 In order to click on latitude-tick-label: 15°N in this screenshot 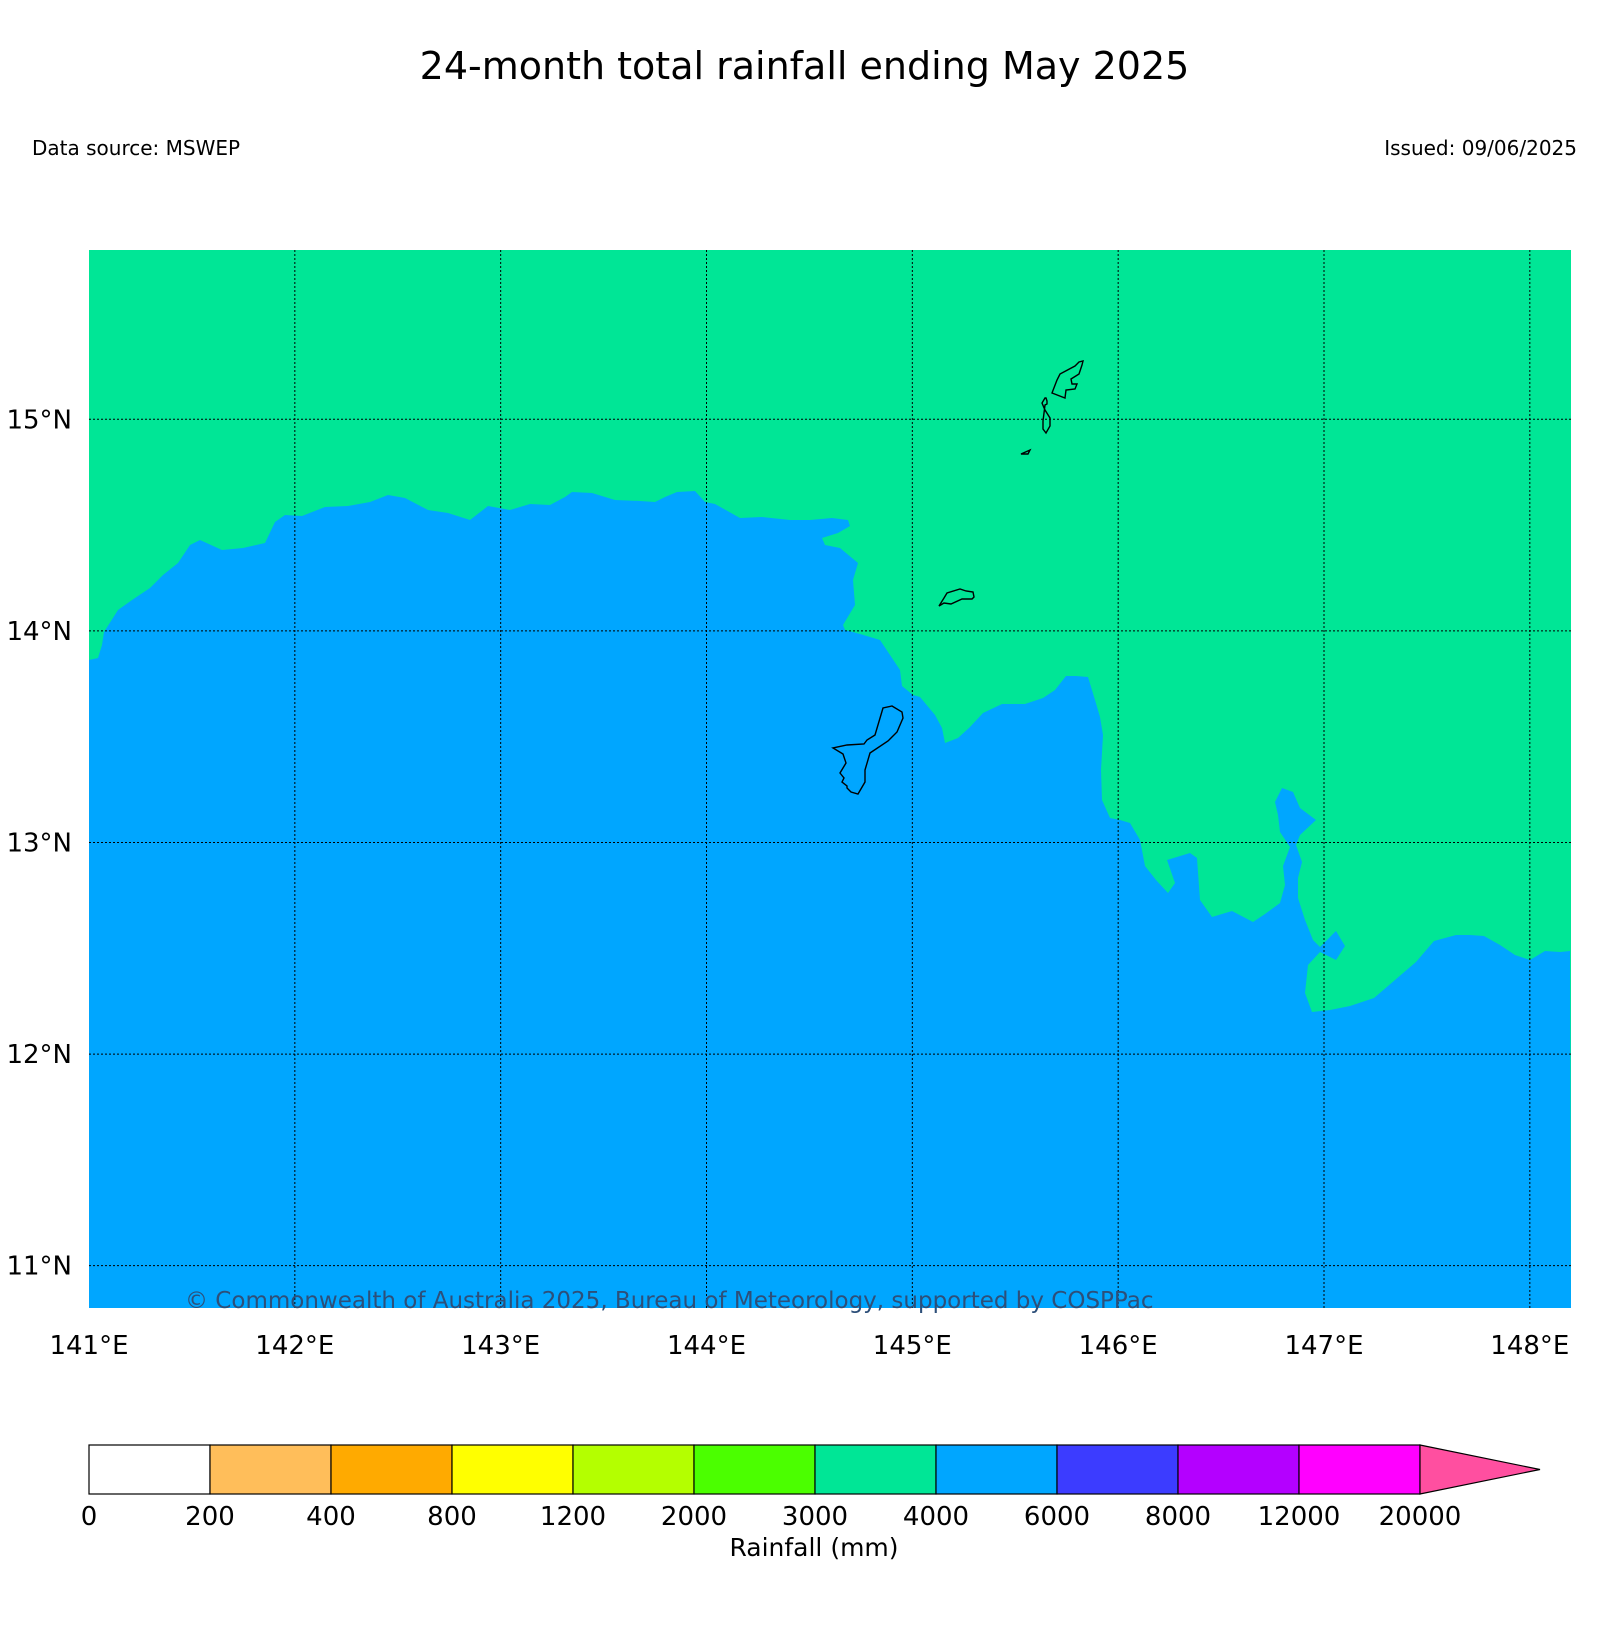, I will do `click(39, 420)`.